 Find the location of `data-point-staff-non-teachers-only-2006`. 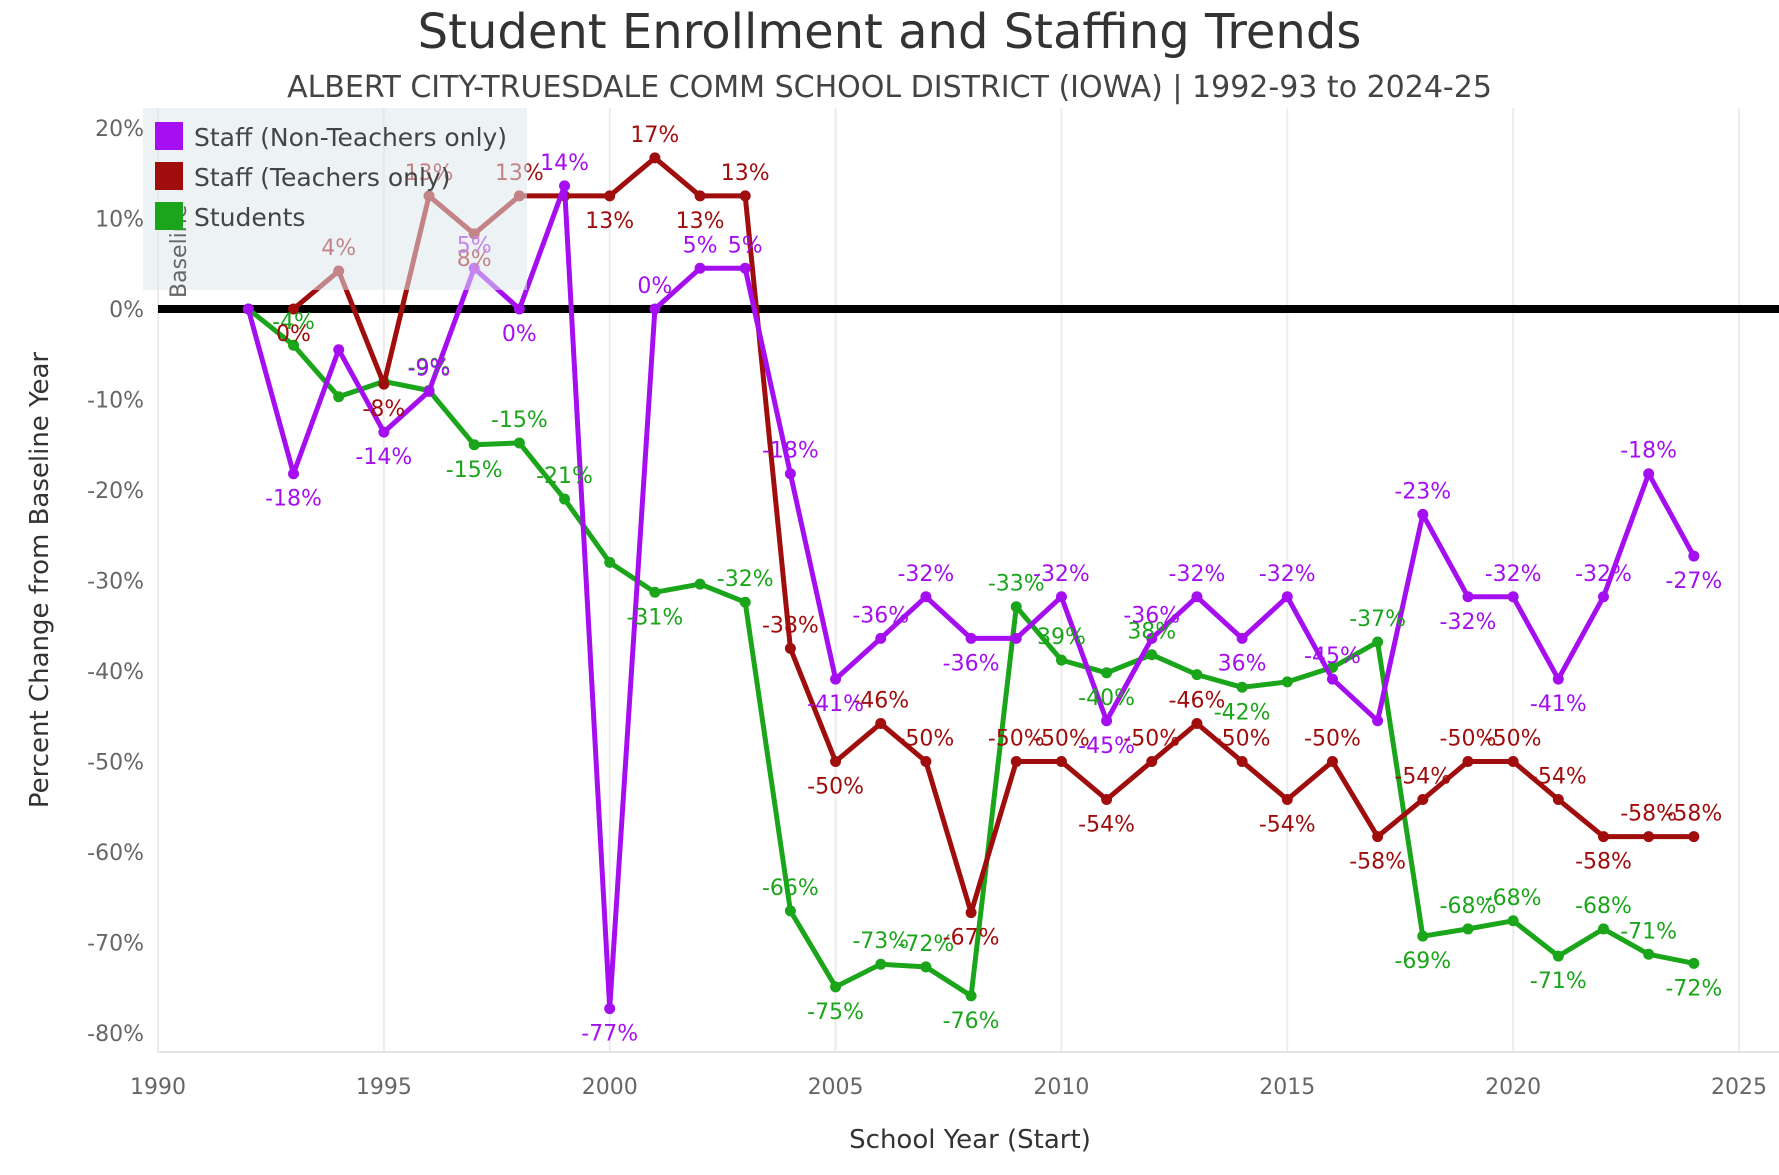

data-point-staff-non-teachers-only-2006 is located at coordinates (881, 638).